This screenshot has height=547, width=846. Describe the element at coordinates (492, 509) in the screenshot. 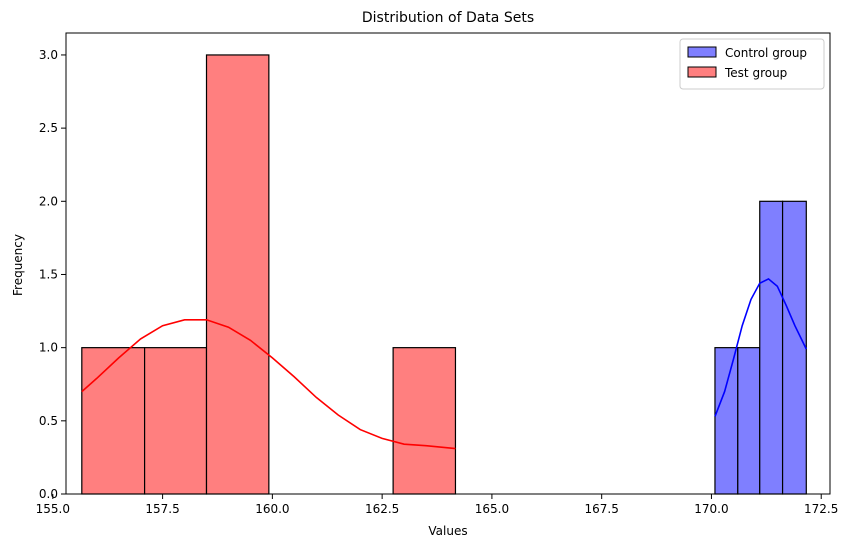

I see `x-tick-label: 165.0` at that location.